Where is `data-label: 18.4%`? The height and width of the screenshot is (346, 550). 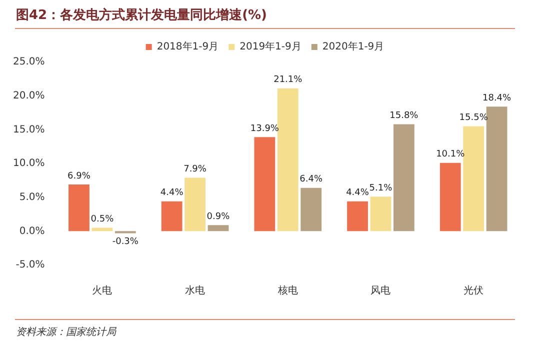 data-label: 18.4% is located at coordinates (497, 99).